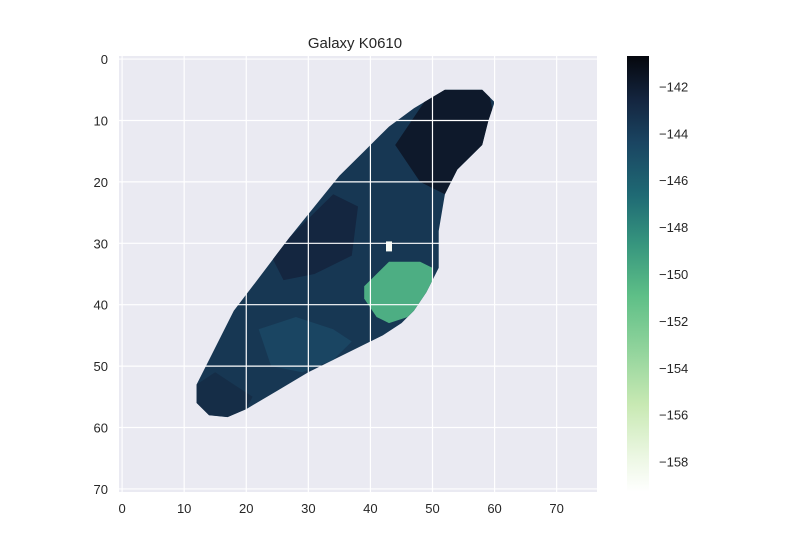 The image size is (800, 550). What do you see at coordinates (389, 246) in the screenshot?
I see `minimum-point` at bounding box center [389, 246].